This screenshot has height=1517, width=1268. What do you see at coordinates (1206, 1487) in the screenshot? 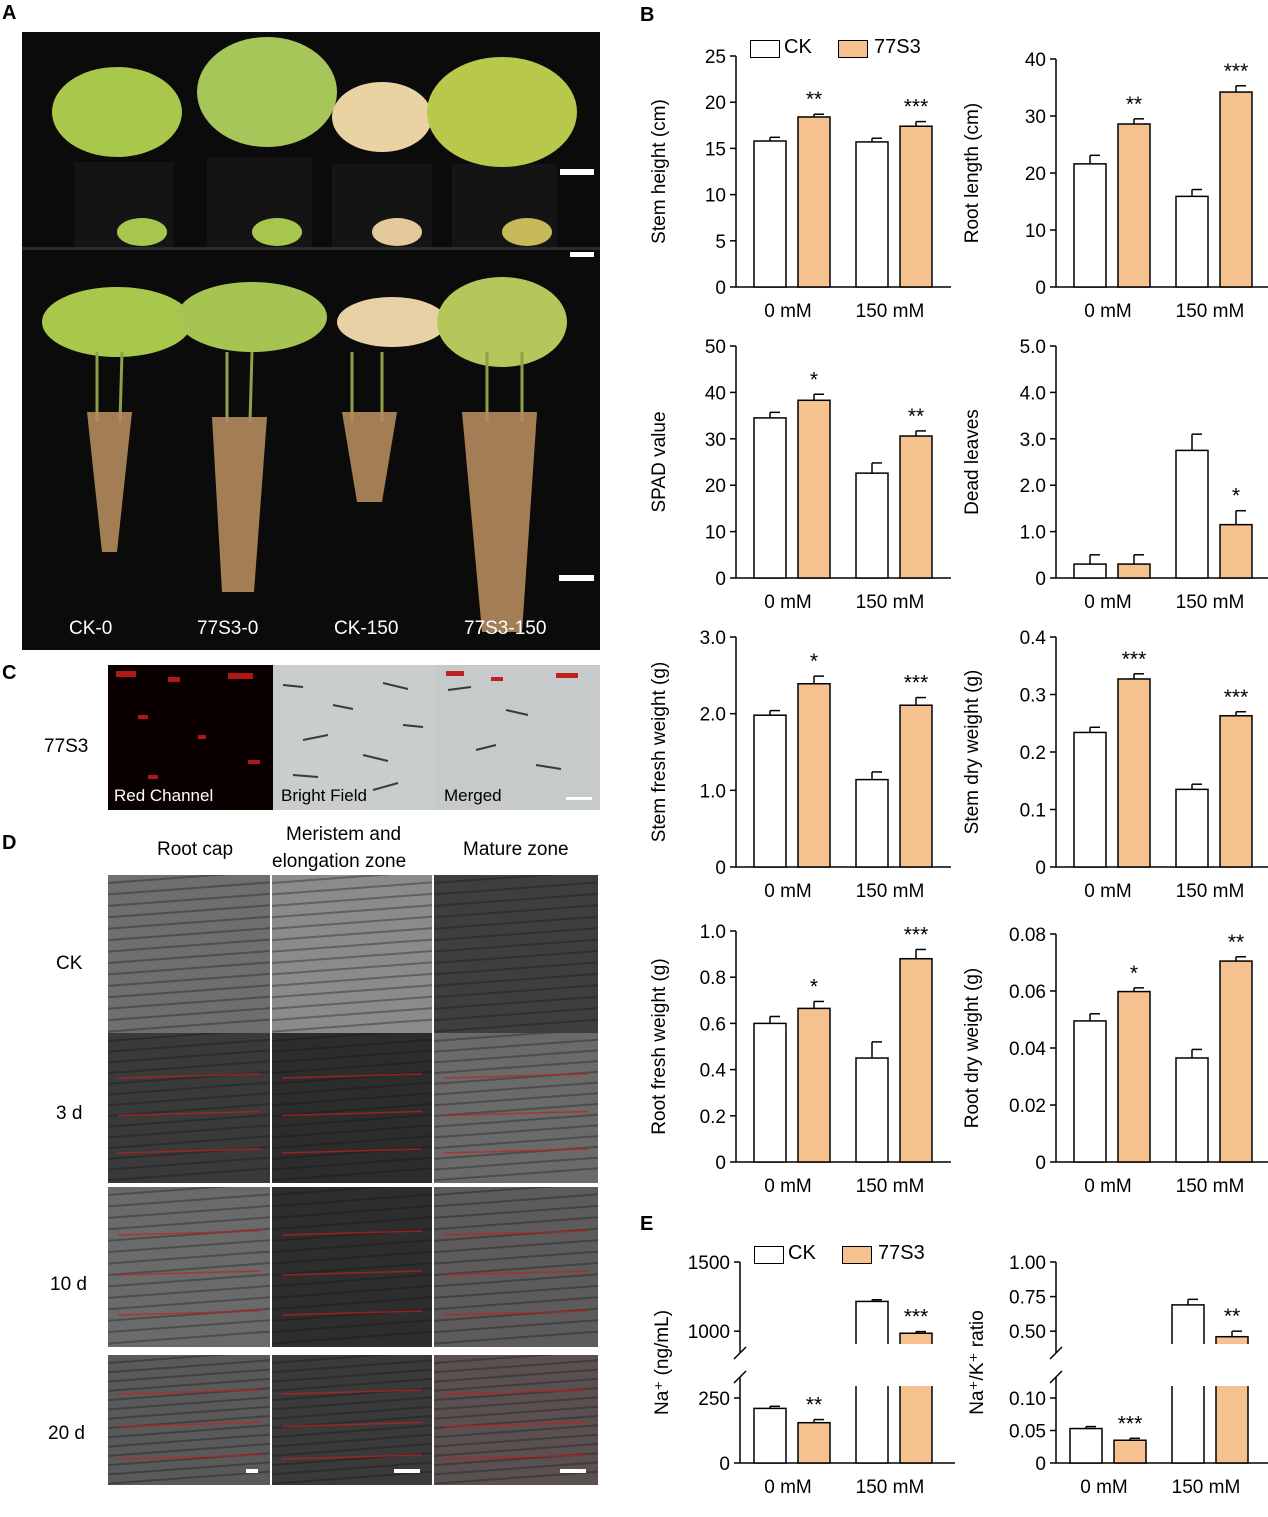
I see `nak-xtick-label: 150 mM` at bounding box center [1206, 1487].